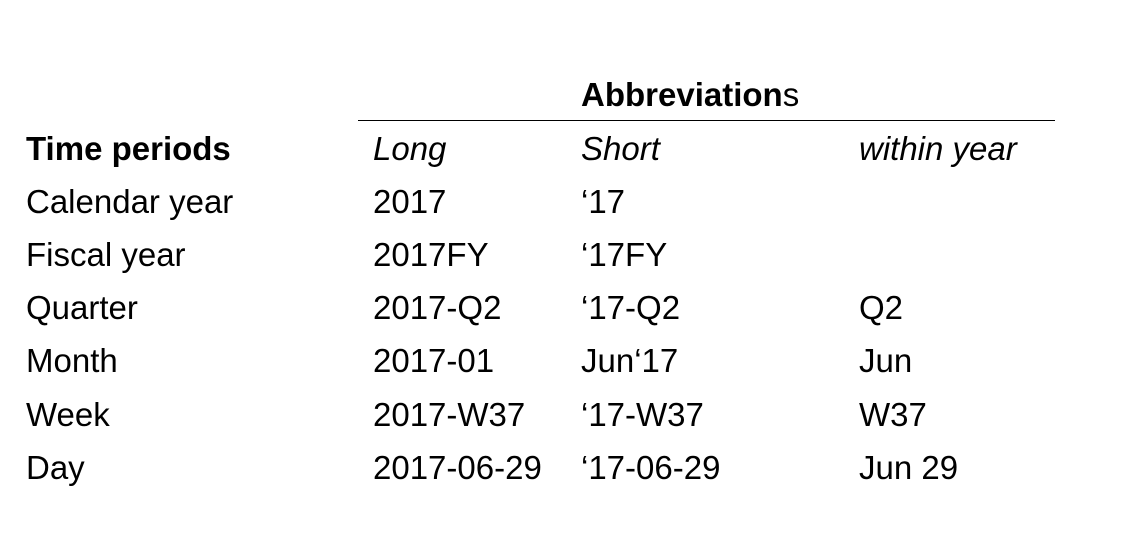 This screenshot has width=1136, height=543. I want to click on long-cell: 2017, so click(410, 201).